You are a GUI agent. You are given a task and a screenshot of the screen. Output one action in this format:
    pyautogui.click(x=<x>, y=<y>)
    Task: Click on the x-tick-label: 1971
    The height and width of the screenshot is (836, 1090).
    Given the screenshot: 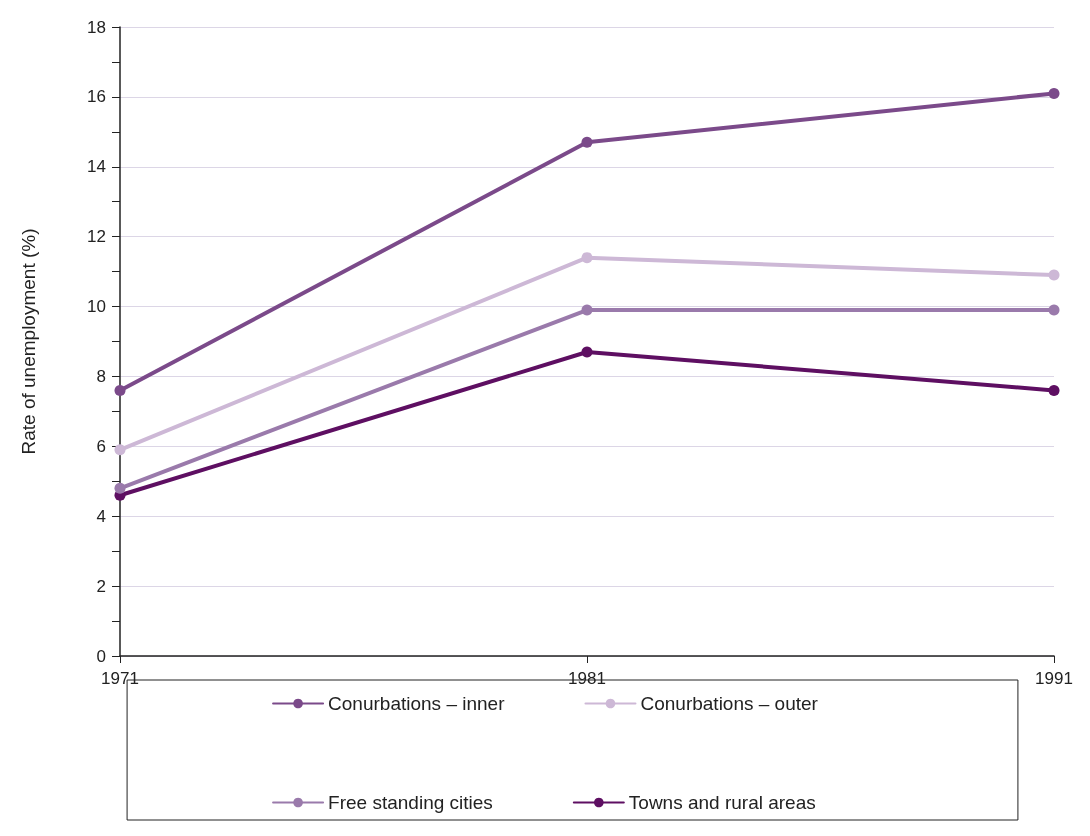 What is the action you would take?
    pyautogui.click(x=120, y=678)
    